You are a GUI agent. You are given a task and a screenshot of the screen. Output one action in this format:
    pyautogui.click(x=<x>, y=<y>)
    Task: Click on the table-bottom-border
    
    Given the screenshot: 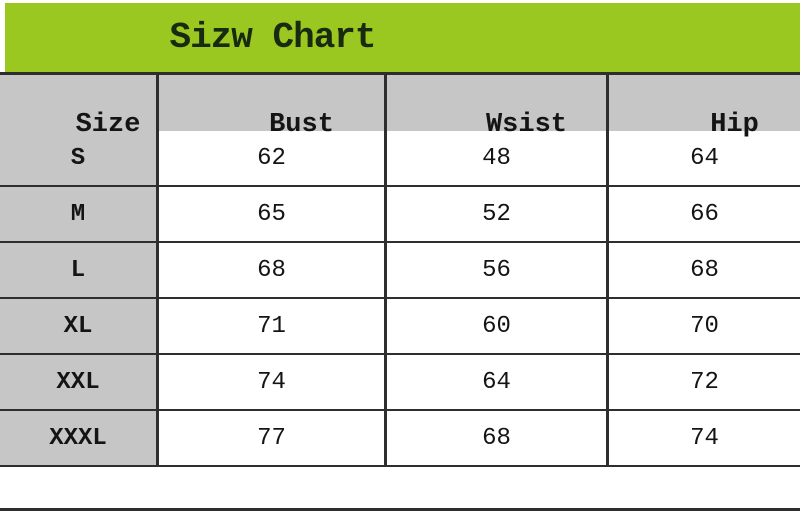 What is the action you would take?
    pyautogui.click(x=400, y=509)
    